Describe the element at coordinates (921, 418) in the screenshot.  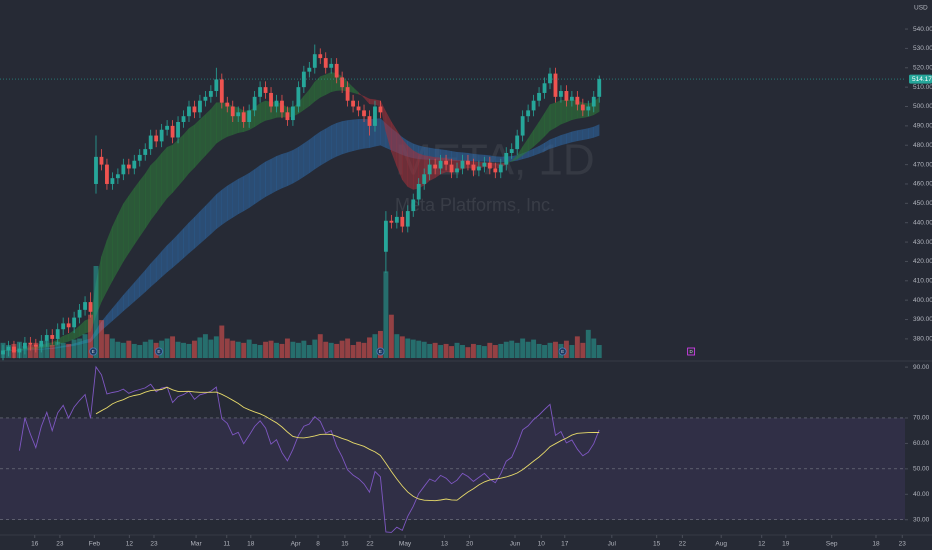
I see `rsi-tick-label: 70.00` at that location.